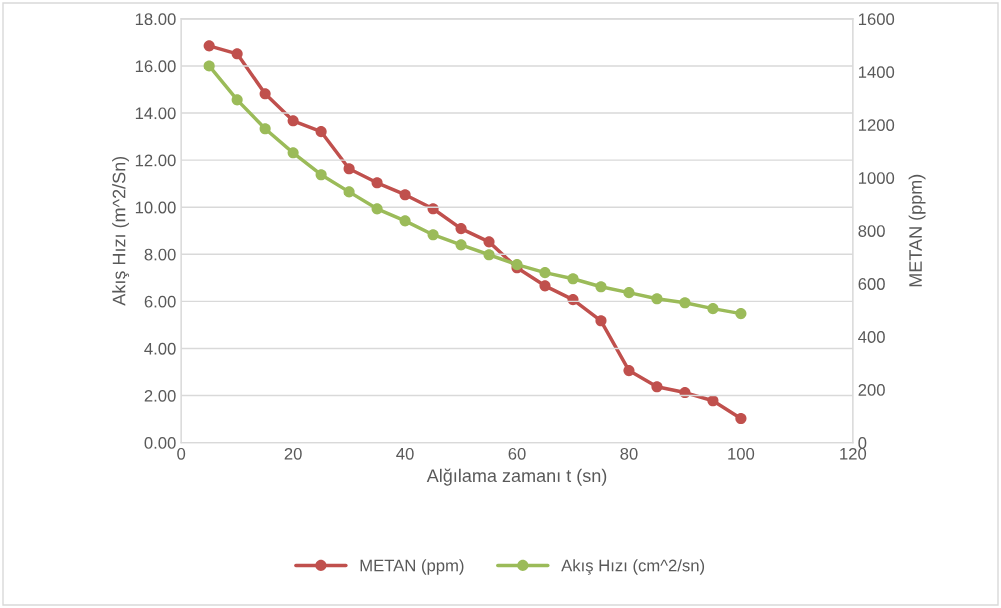 The width and height of the screenshot is (1001, 608). I want to click on x-axis-title: Alğılama zamanı t (sn), so click(516, 477).